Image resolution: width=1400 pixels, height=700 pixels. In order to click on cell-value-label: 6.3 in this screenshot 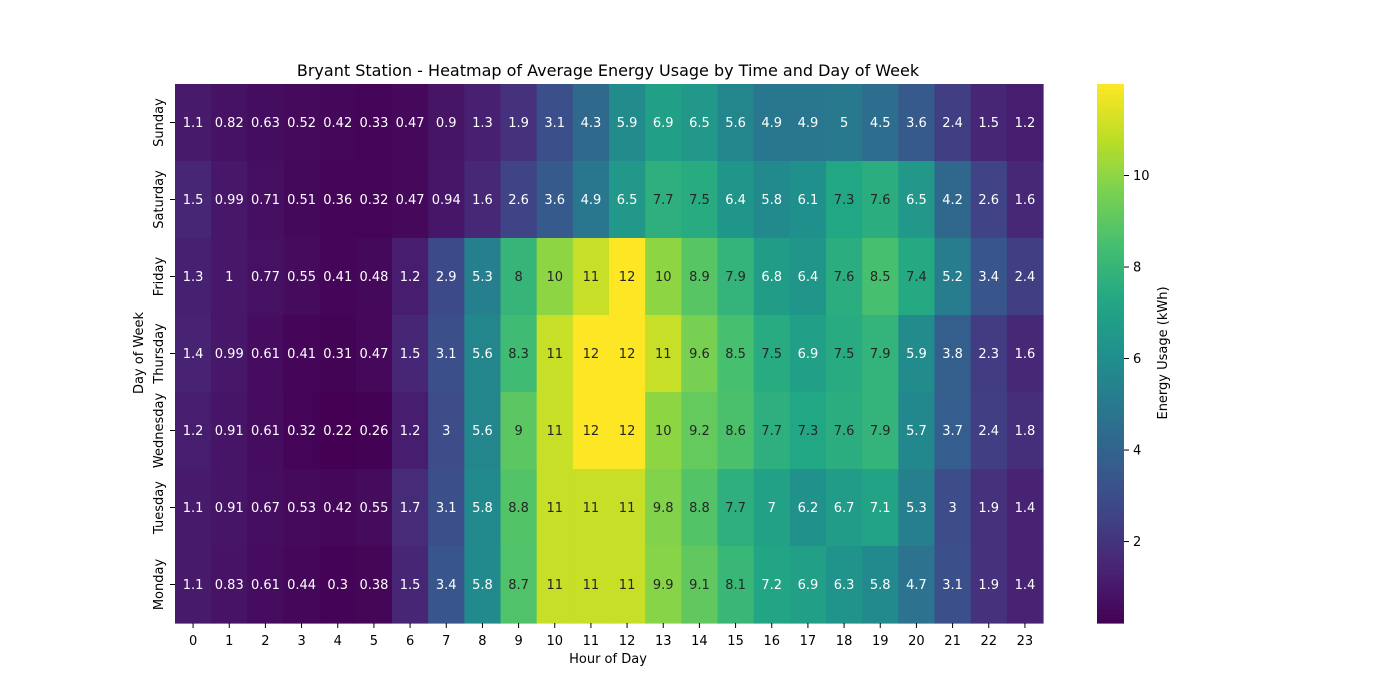, I will do `click(844, 585)`.